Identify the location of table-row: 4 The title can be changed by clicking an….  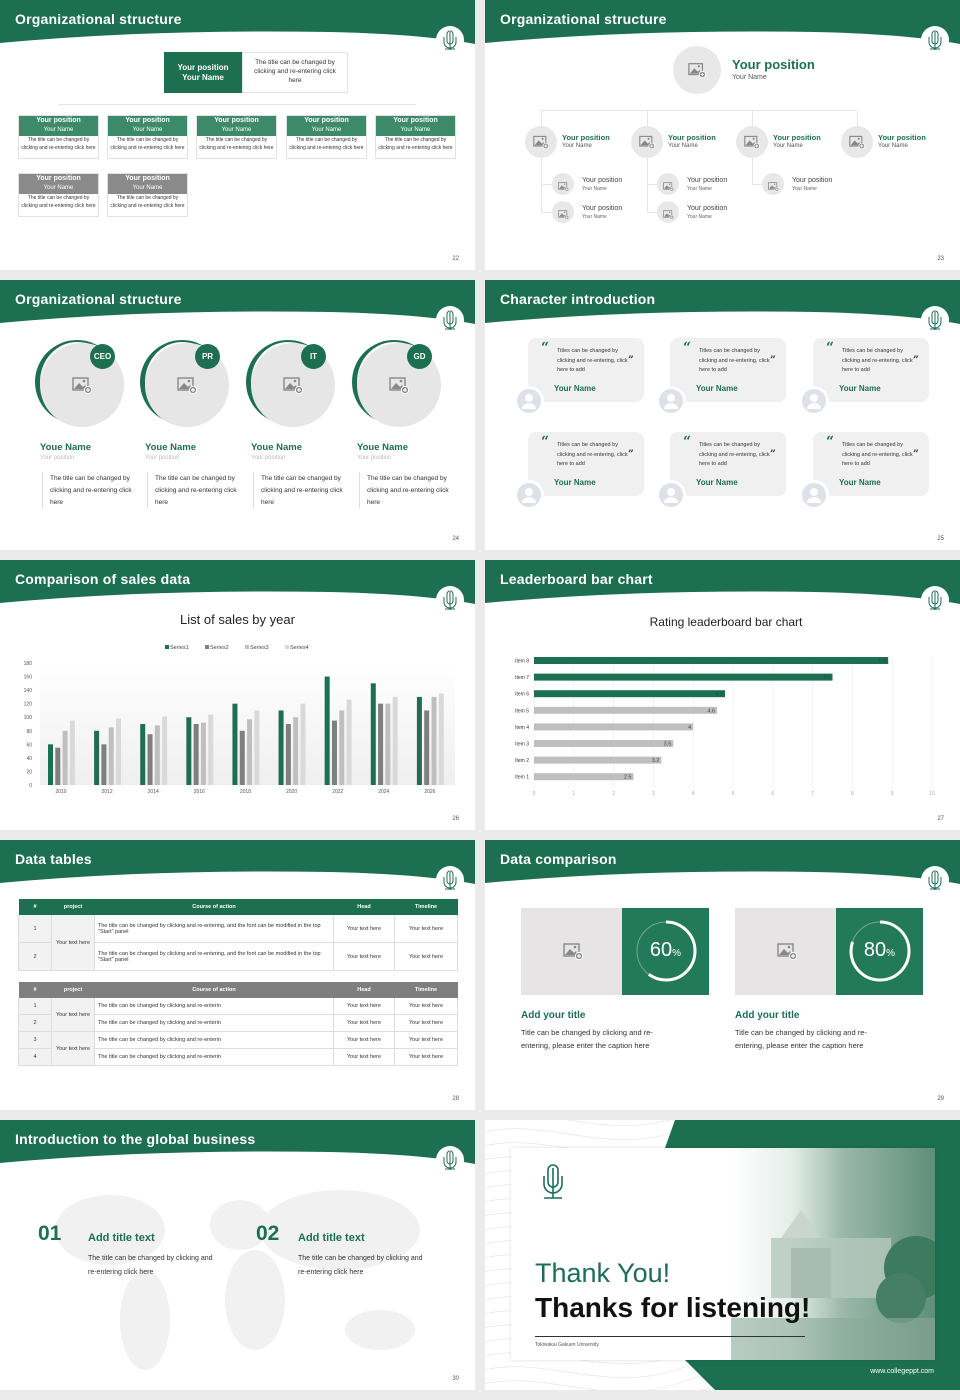
(238, 1057).